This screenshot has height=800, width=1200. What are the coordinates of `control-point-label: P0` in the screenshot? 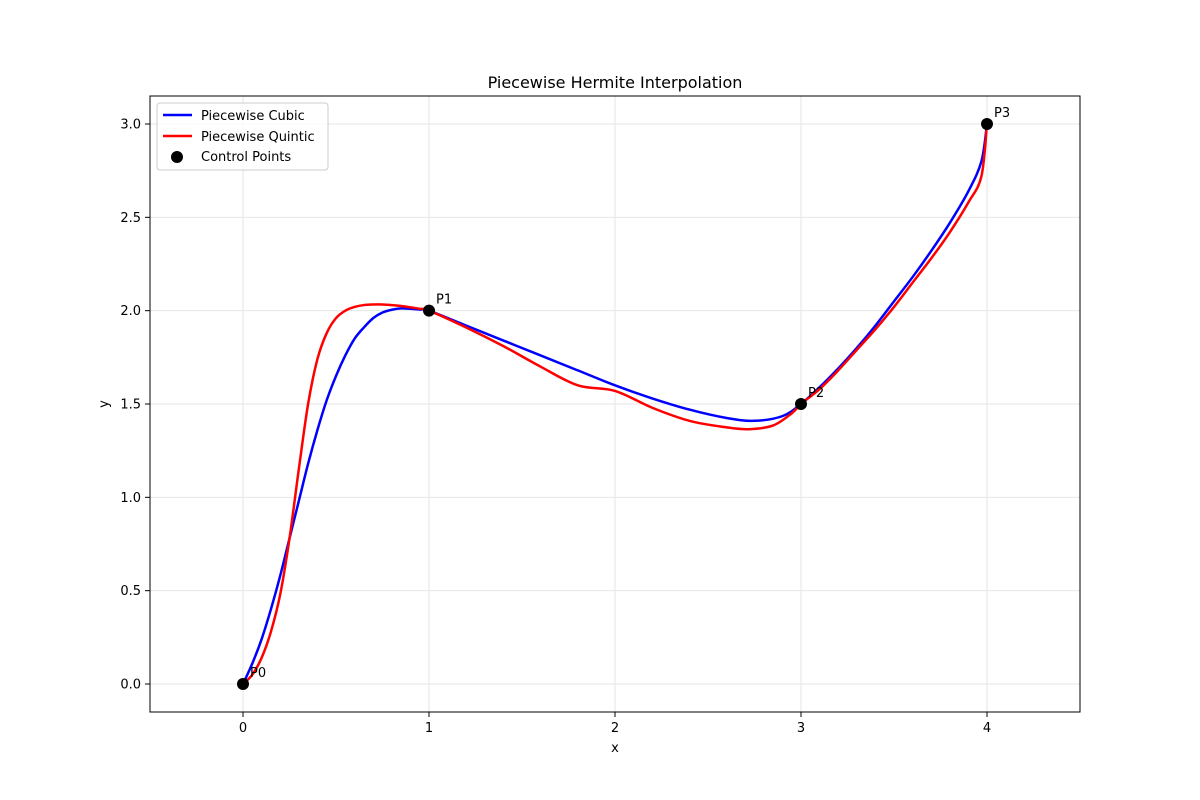 It's located at (258, 673).